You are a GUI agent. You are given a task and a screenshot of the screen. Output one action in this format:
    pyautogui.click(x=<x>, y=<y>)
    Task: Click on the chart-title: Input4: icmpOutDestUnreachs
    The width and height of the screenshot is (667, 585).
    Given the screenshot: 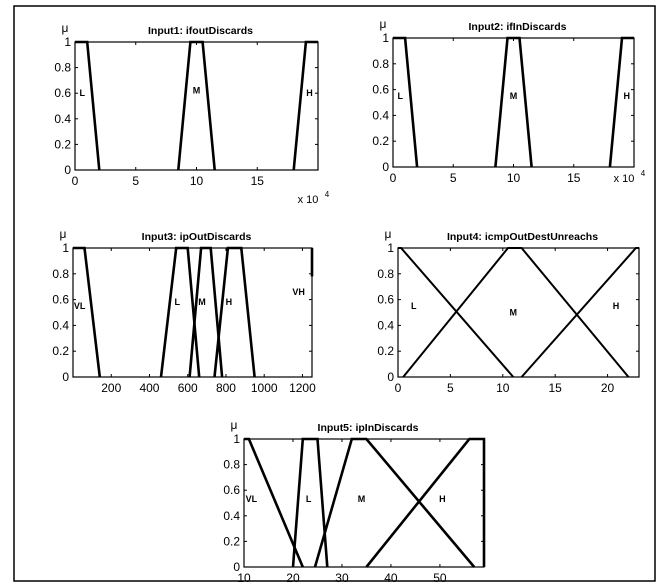 What is the action you would take?
    pyautogui.click(x=522, y=237)
    